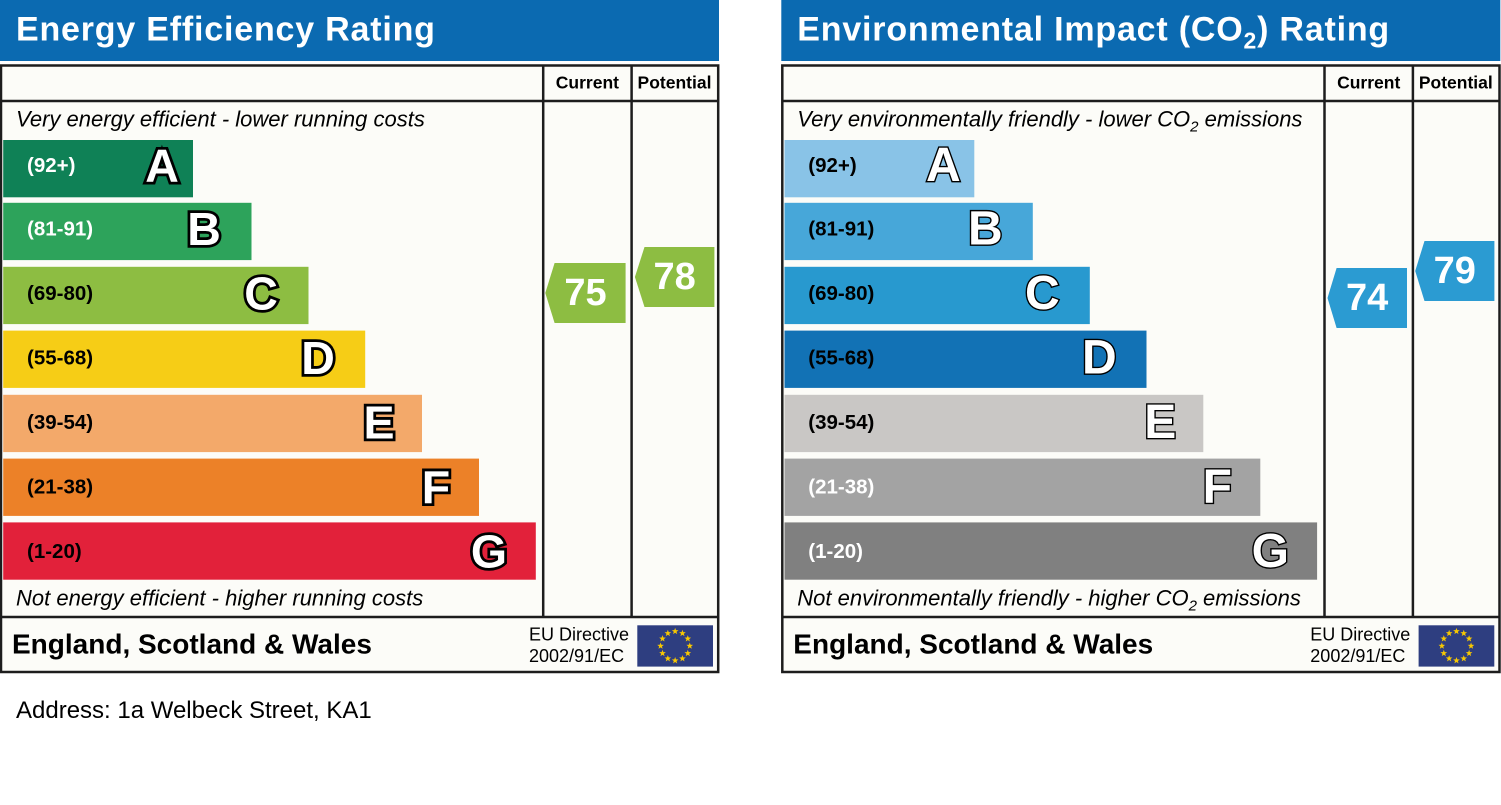  Describe the element at coordinates (1367, 298) in the screenshot. I see `svg-text: 74` at that location.